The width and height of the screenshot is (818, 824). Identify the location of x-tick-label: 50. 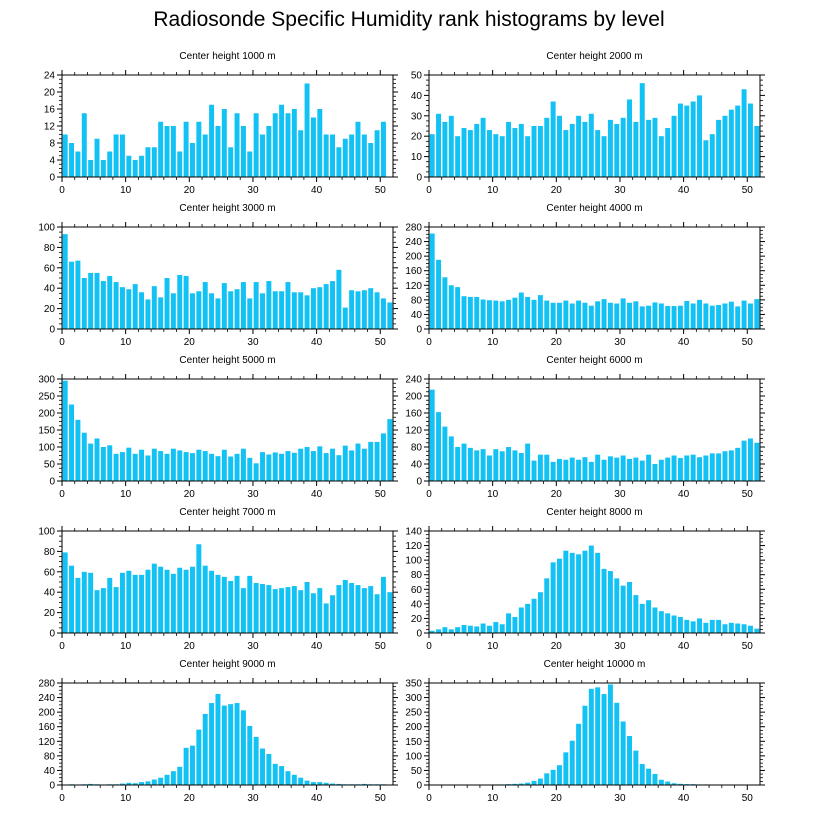
(381, 646).